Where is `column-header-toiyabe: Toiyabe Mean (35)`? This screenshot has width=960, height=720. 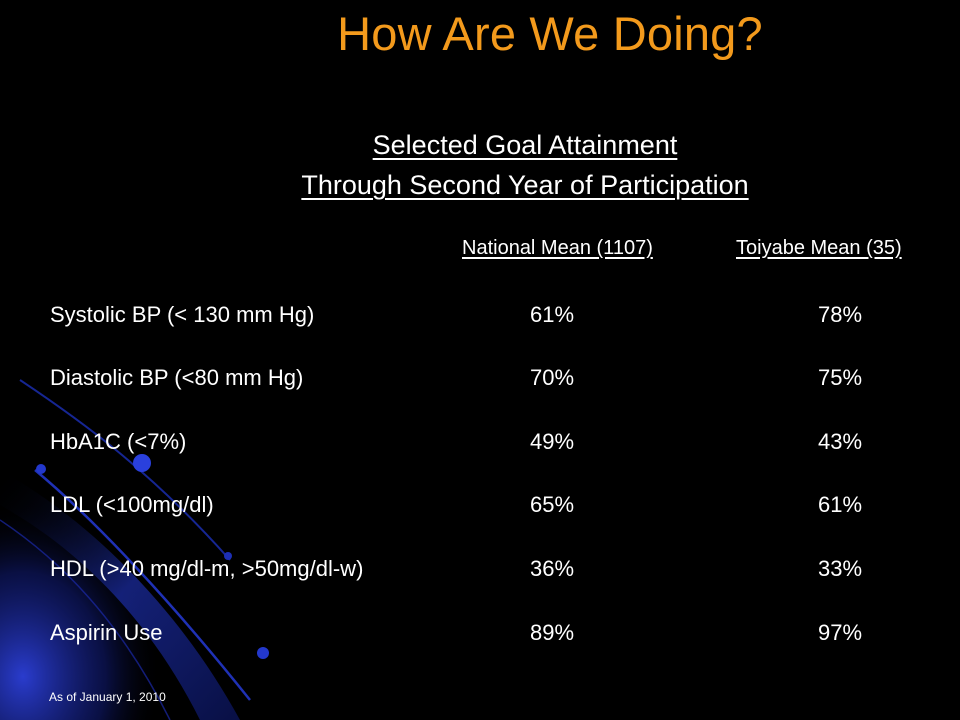
column-header-toiyabe: Toiyabe Mean (35) is located at coordinates (819, 248).